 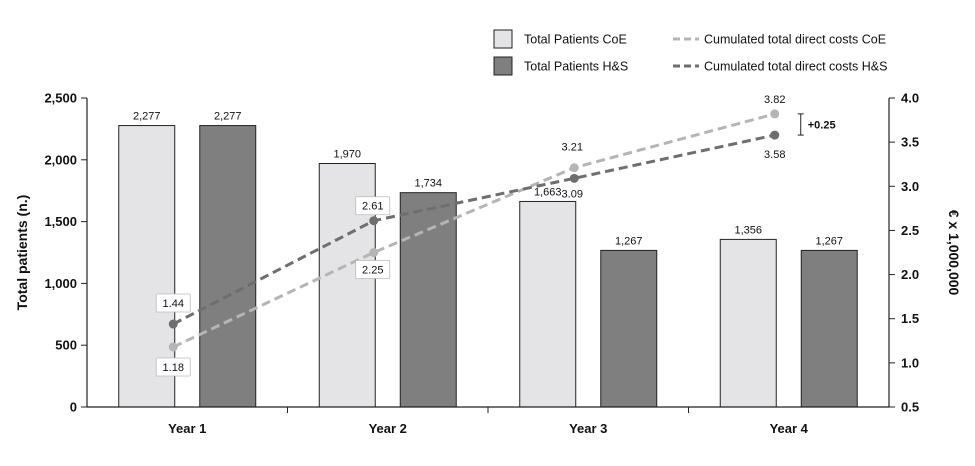 I want to click on point-label-coe-year2-box, so click(x=373, y=269).